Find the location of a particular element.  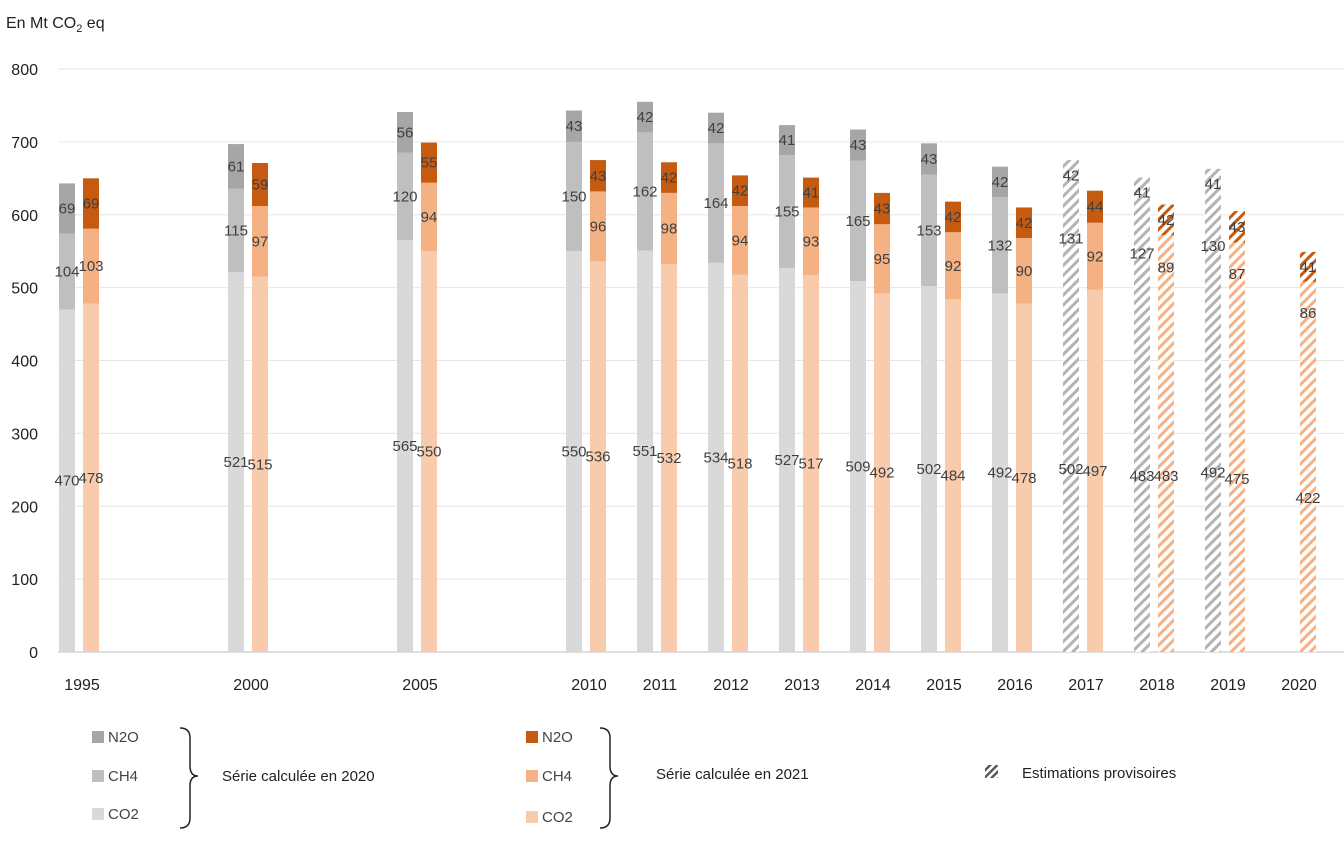

x-tick-label: 2020 is located at coordinates (1299, 685).